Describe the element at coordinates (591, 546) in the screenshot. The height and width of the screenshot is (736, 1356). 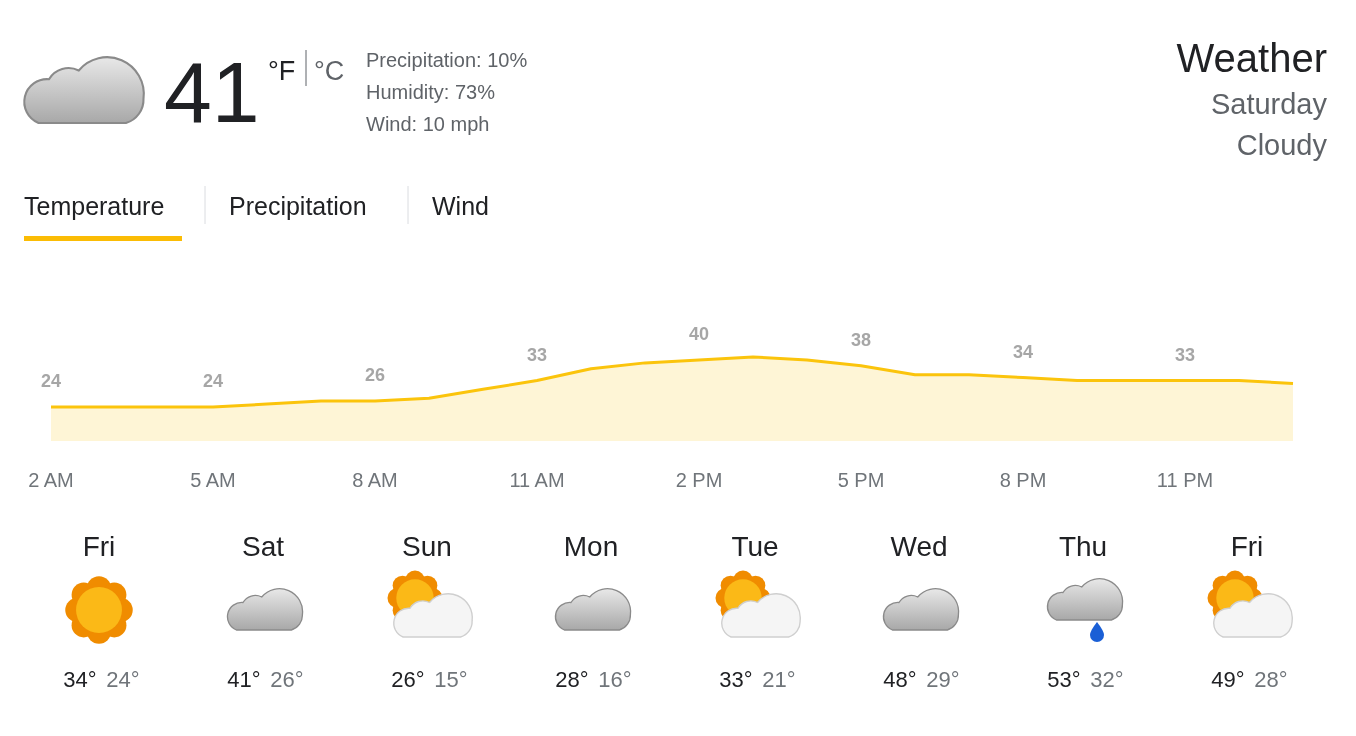
I see `category-label: Mon` at that location.